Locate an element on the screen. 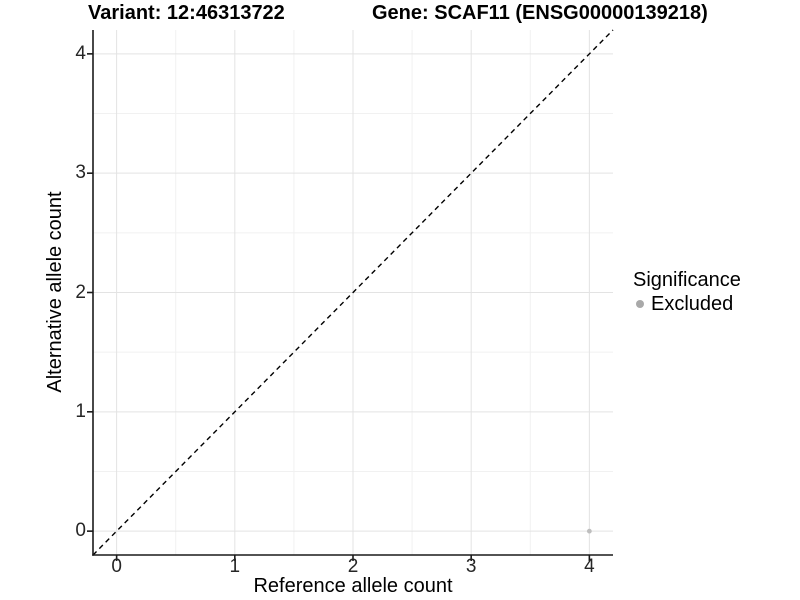  plot-title-variant: Variant: 12:46313722 is located at coordinates (186, 13).